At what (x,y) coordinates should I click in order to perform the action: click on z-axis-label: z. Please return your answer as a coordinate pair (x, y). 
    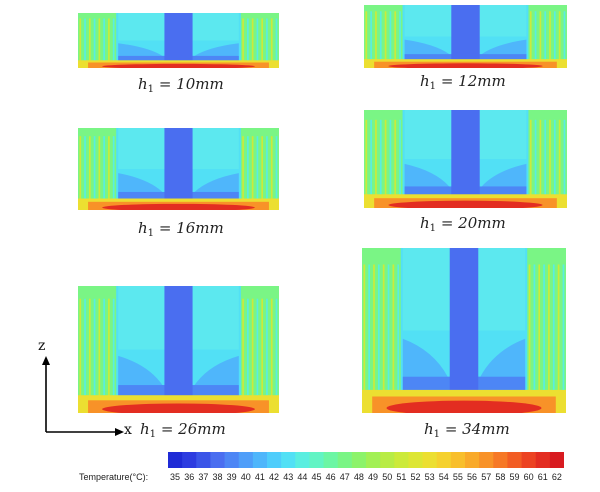
    Looking at the image, I should click on (42, 346).